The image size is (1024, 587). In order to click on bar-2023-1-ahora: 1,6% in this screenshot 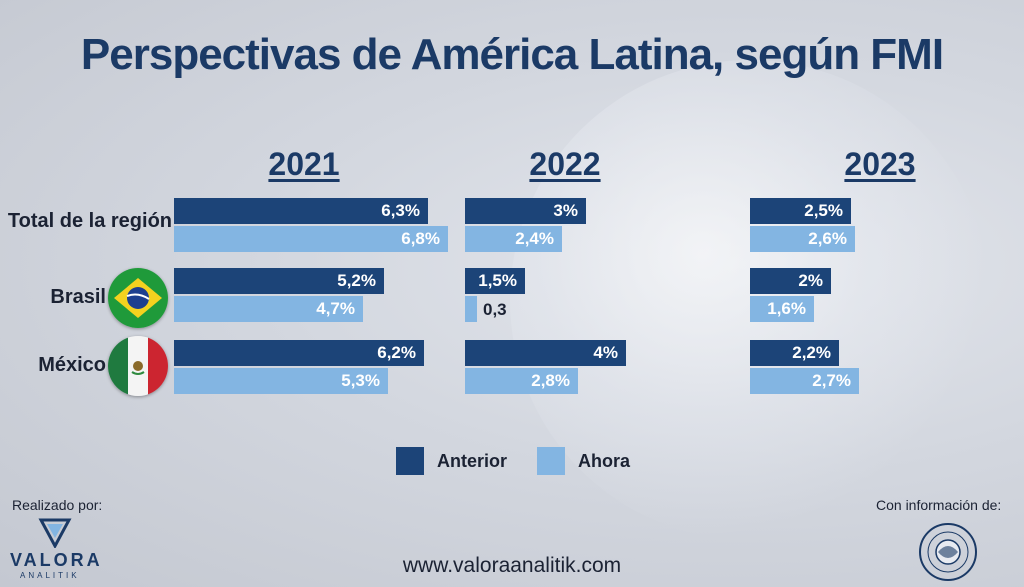, I will do `click(782, 309)`.